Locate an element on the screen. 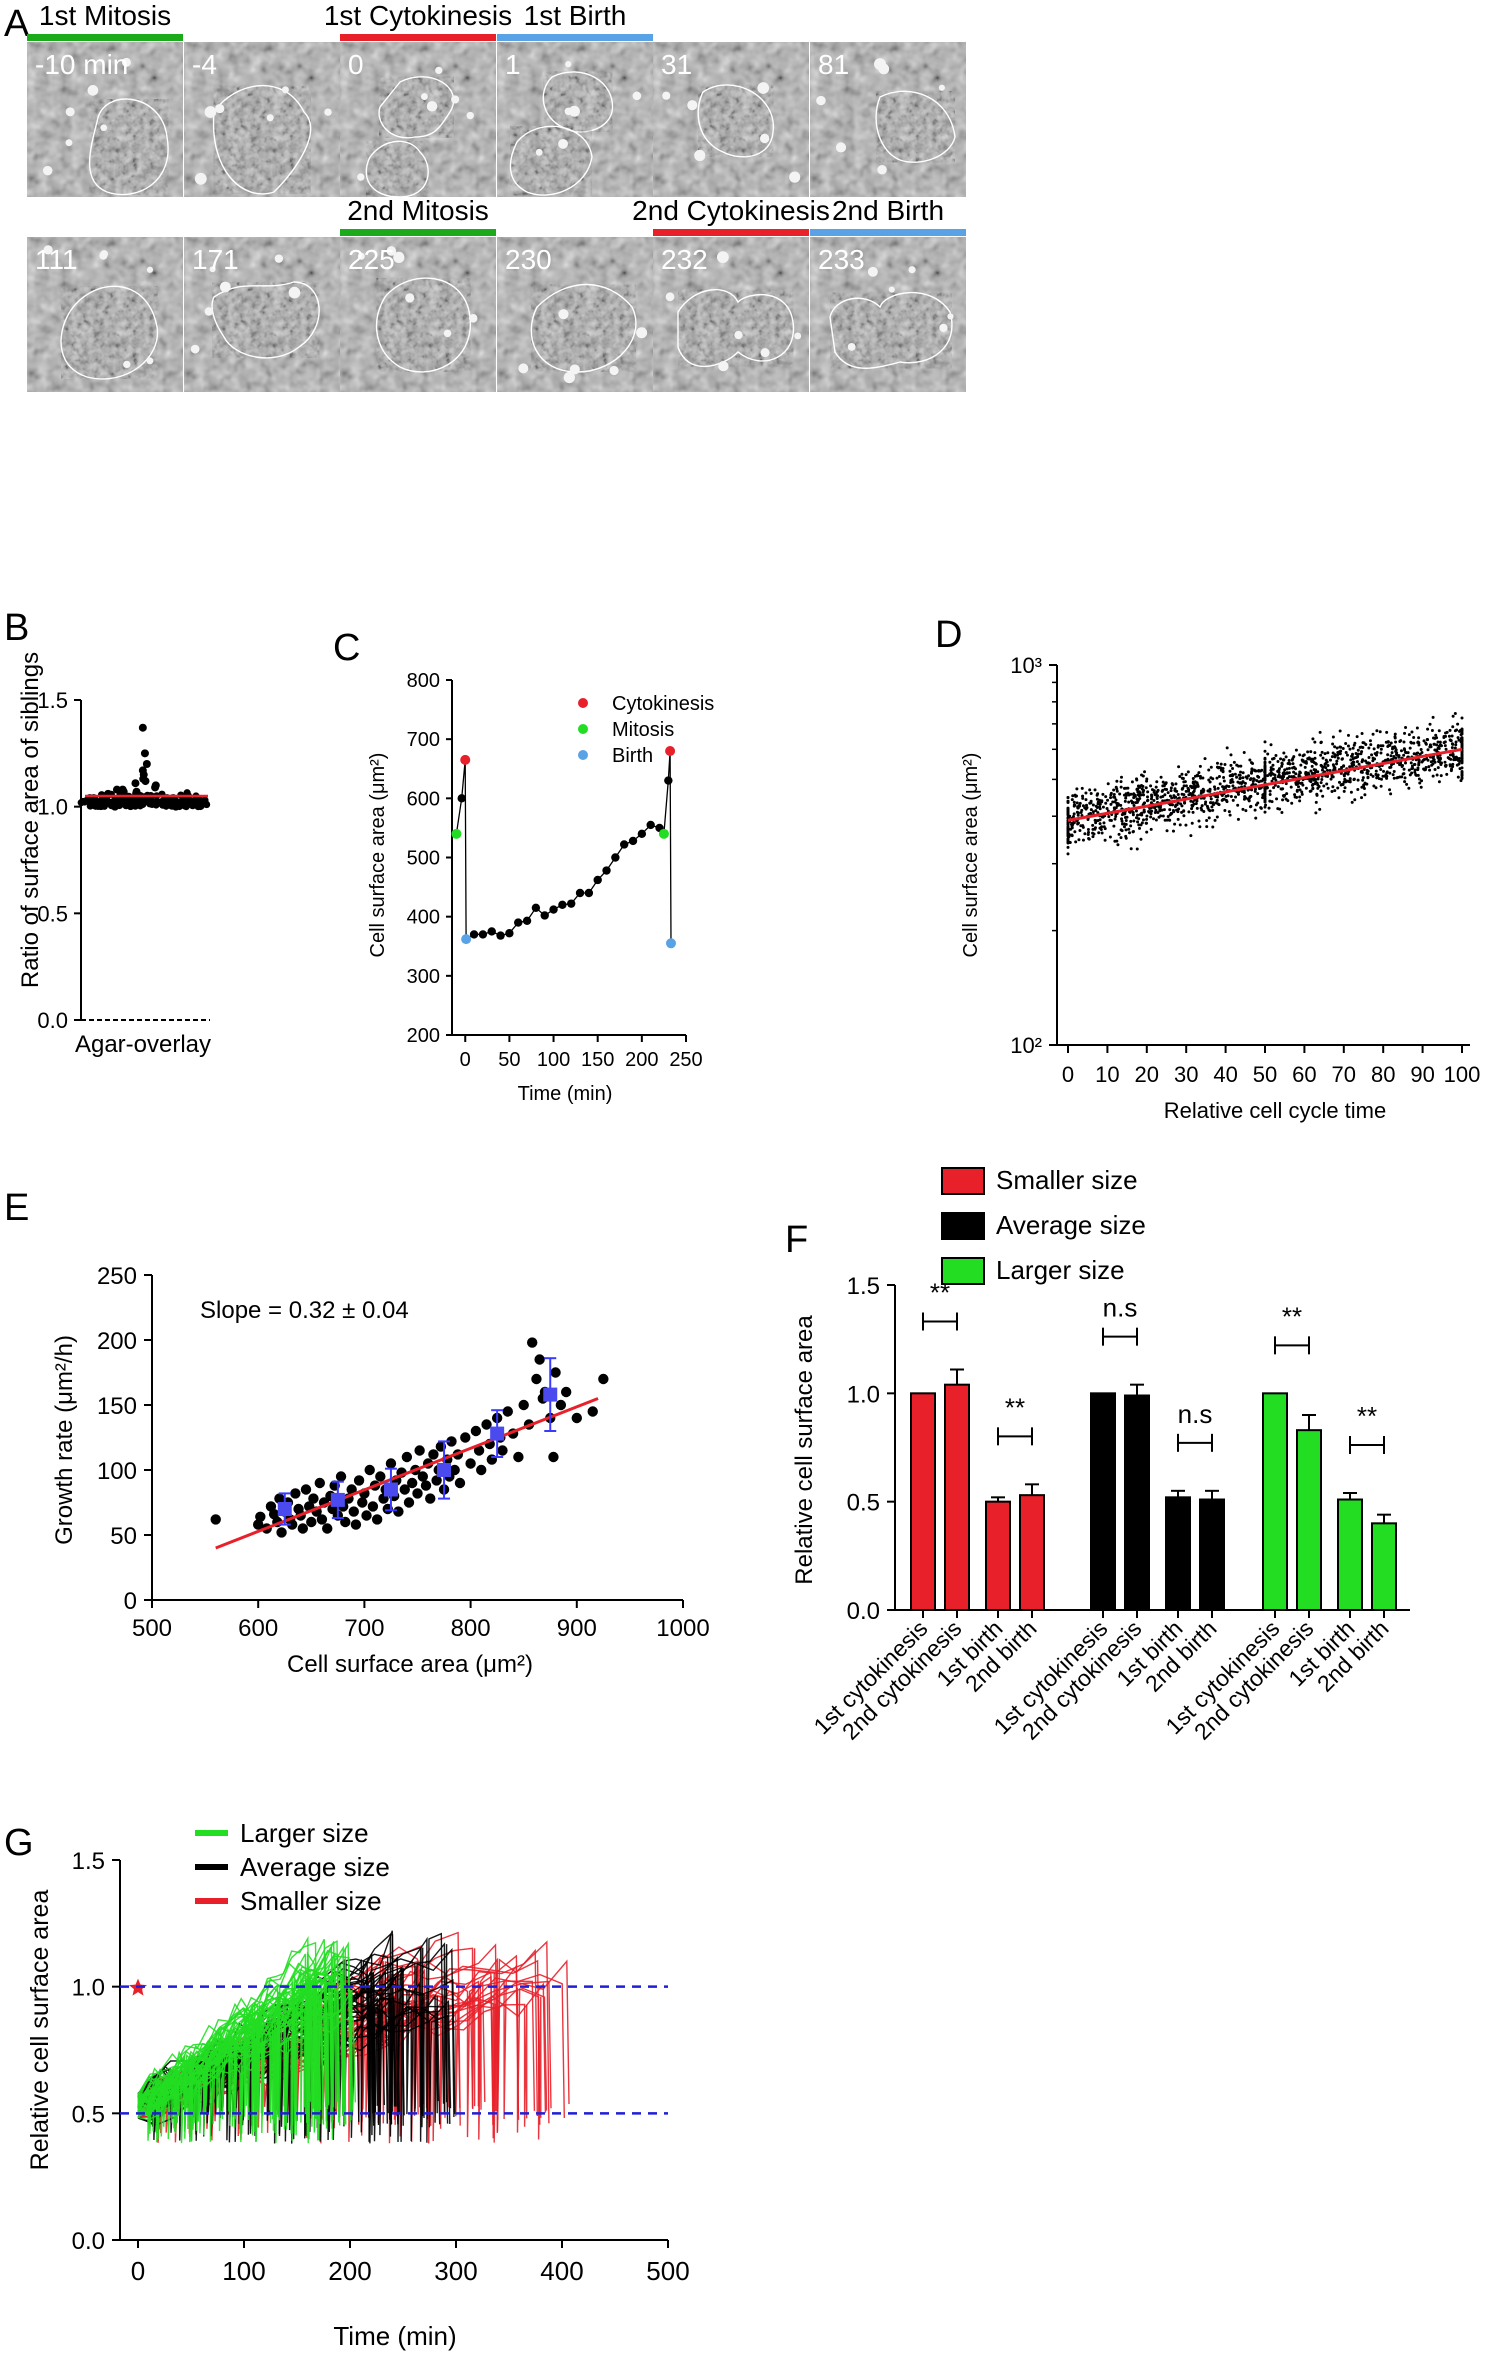  phase-label: 1st Cytokinesis is located at coordinates (418, 15).